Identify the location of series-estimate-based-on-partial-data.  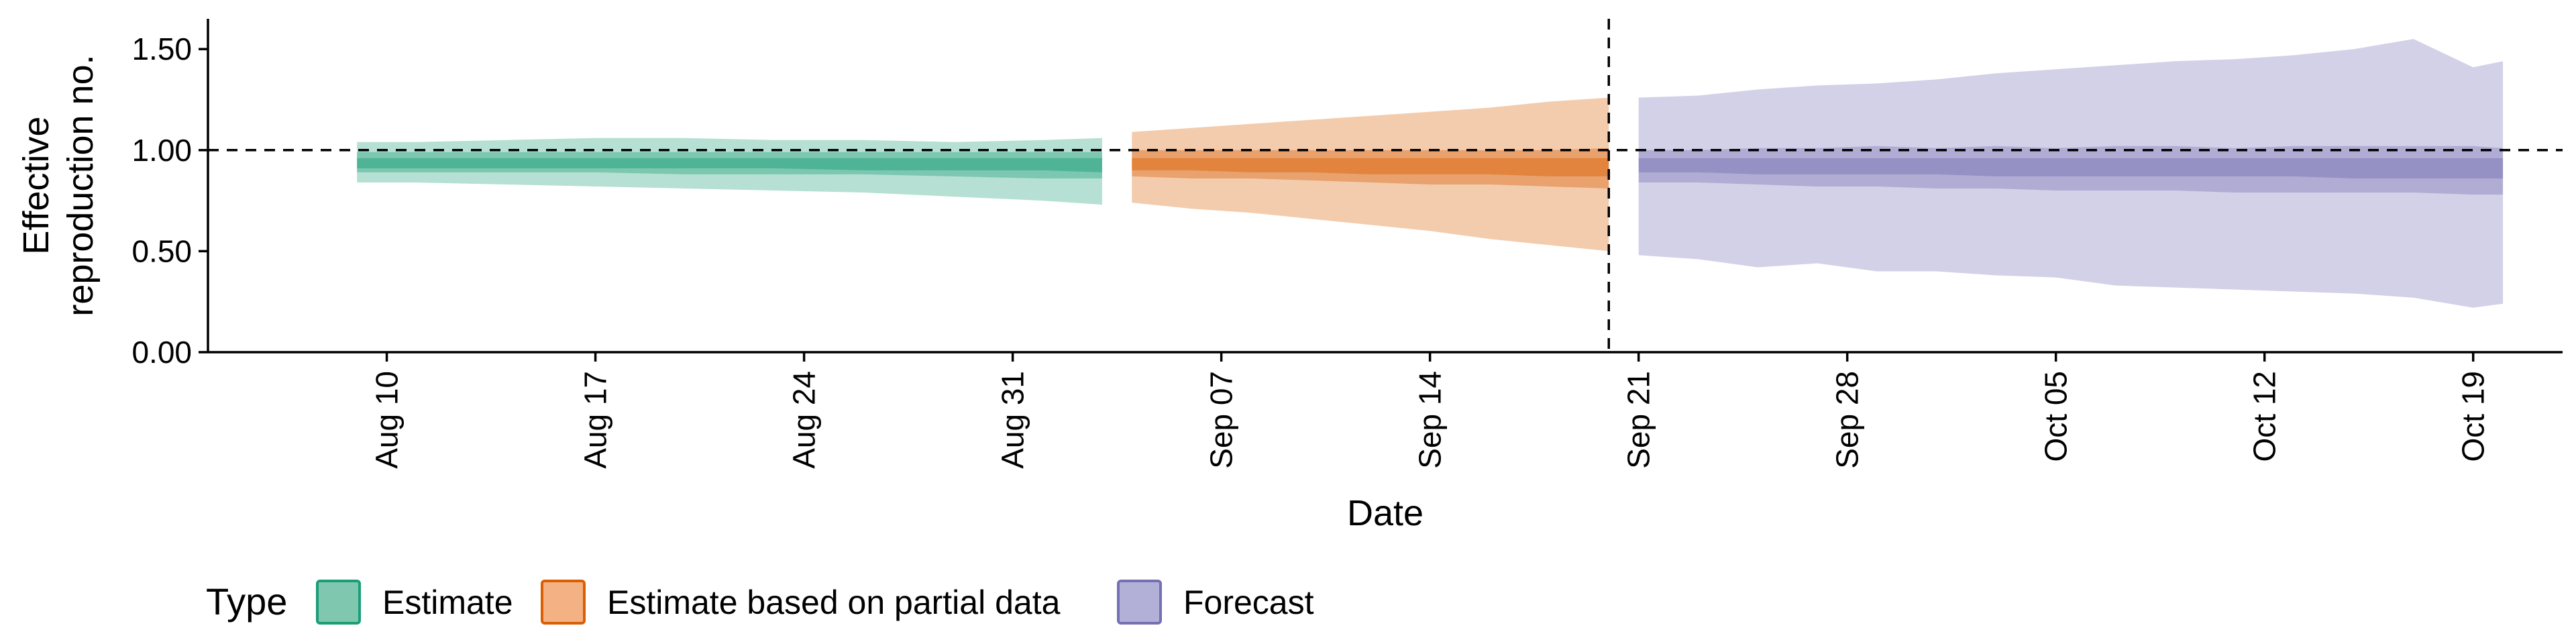
(1370, 174).